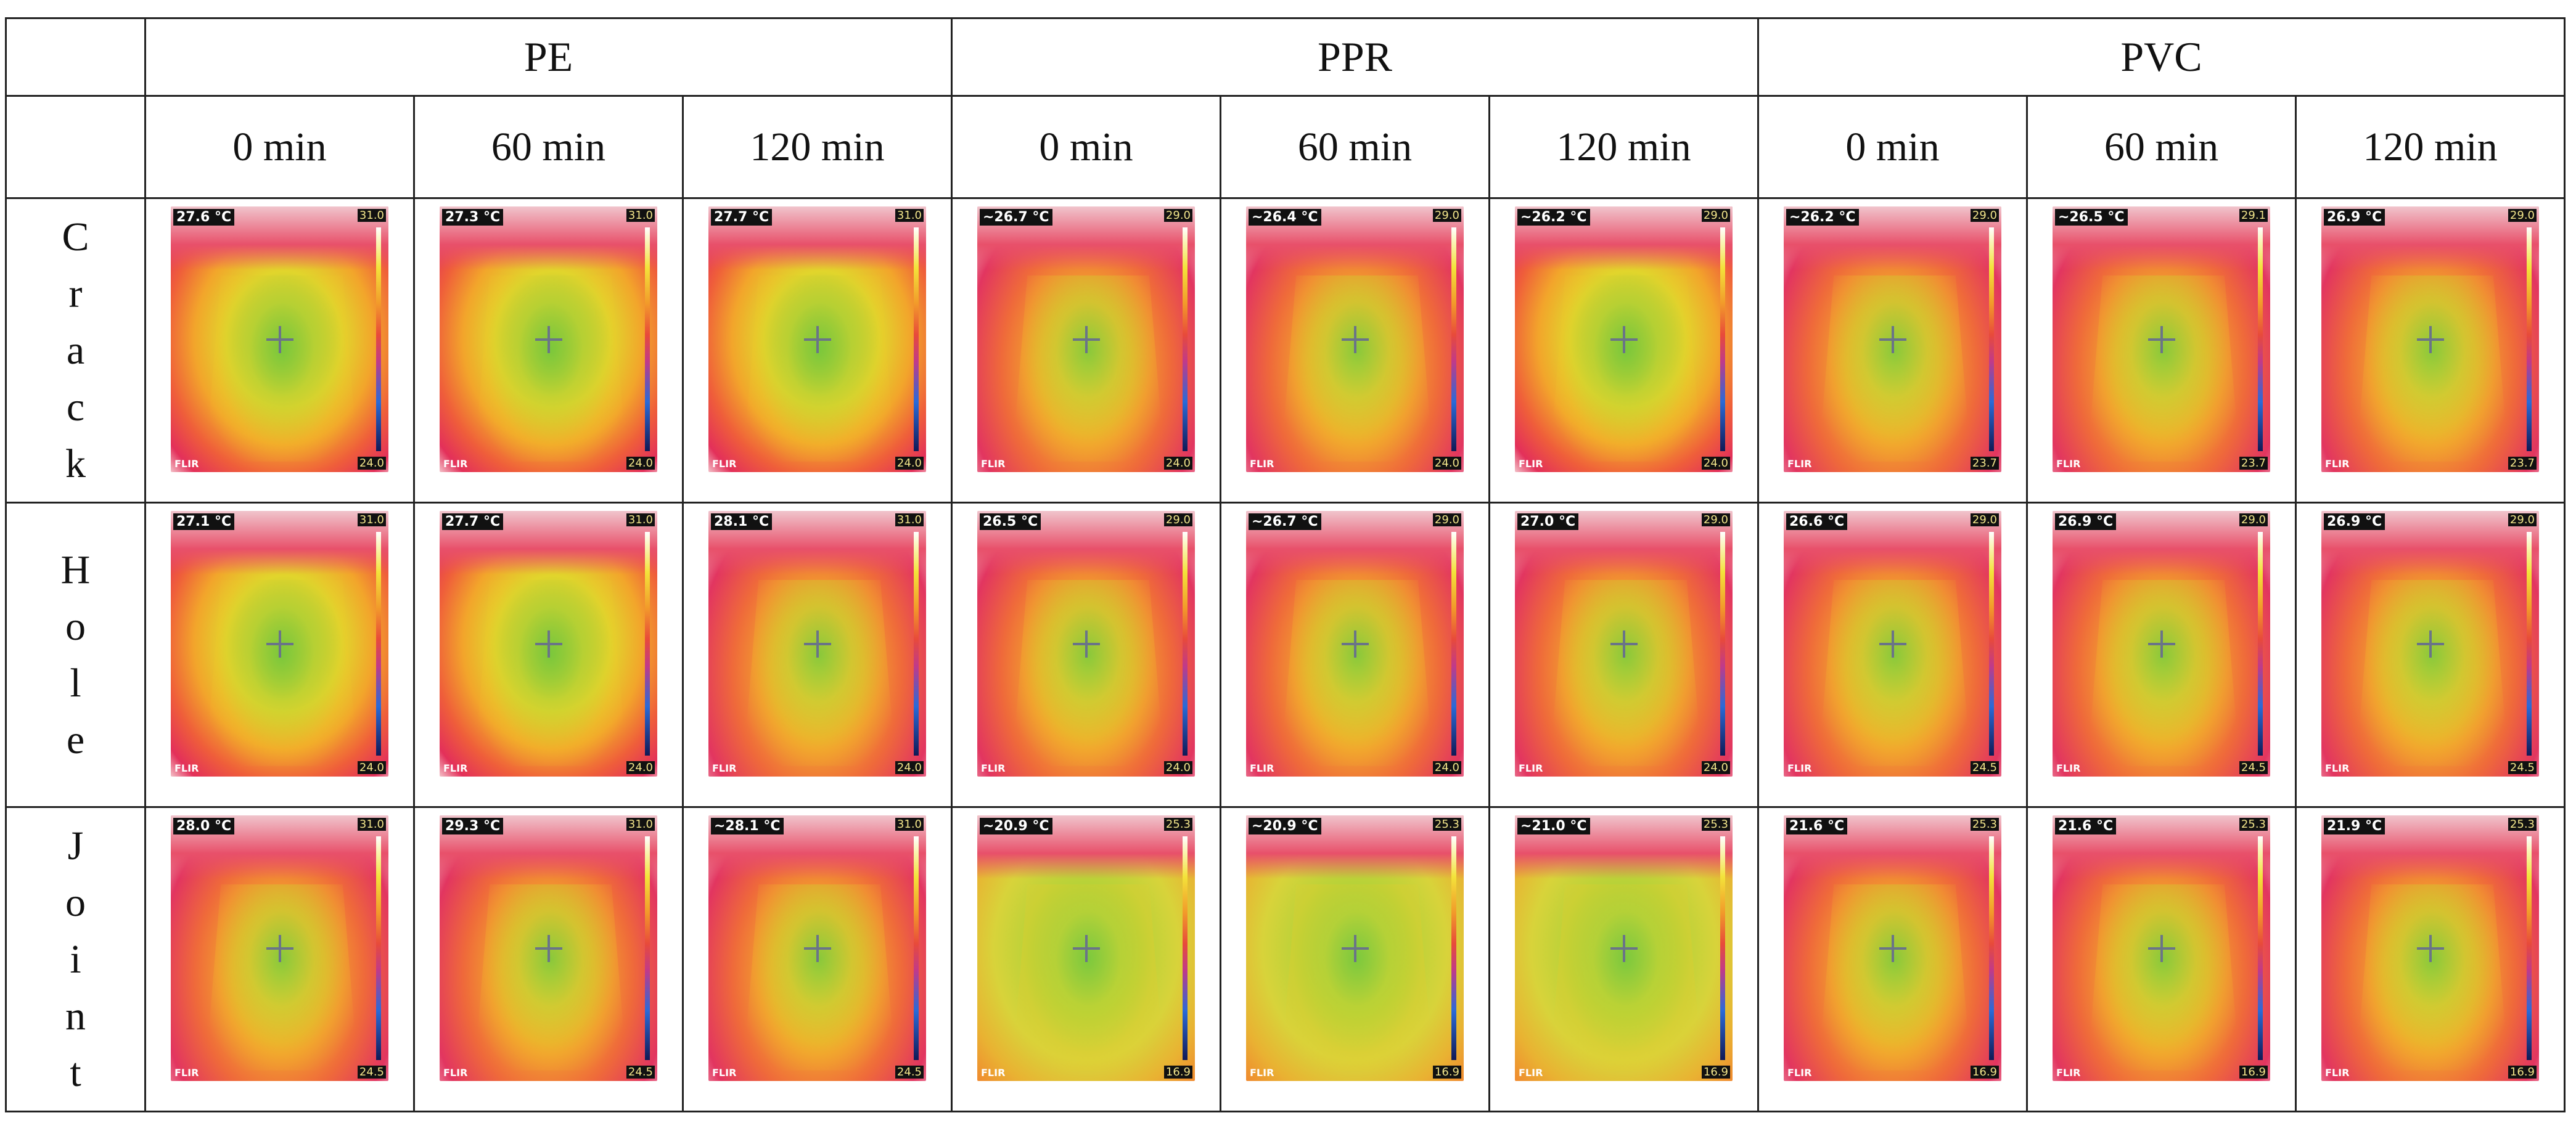  I want to click on thermal-cell: 21.6 °C 25.3 16.9 FLIR, so click(2161, 959).